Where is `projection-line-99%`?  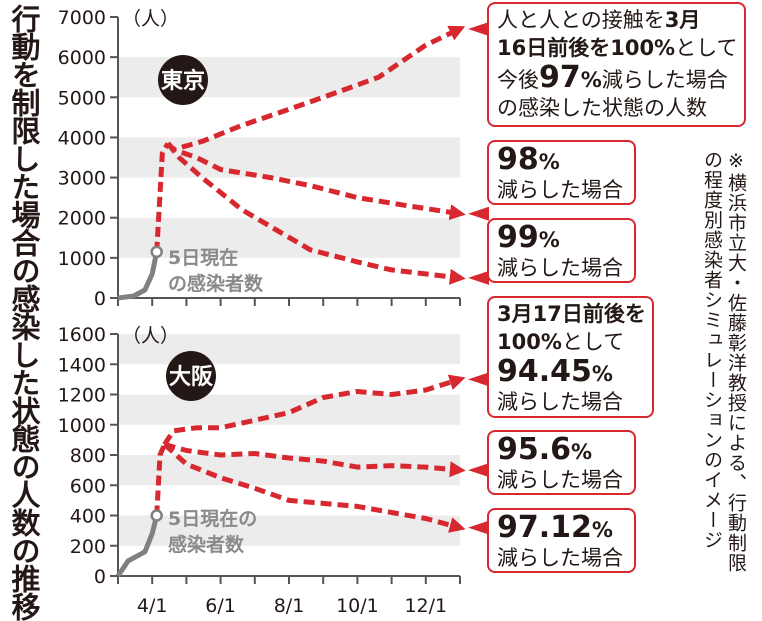 projection-line-99% is located at coordinates (315, 213).